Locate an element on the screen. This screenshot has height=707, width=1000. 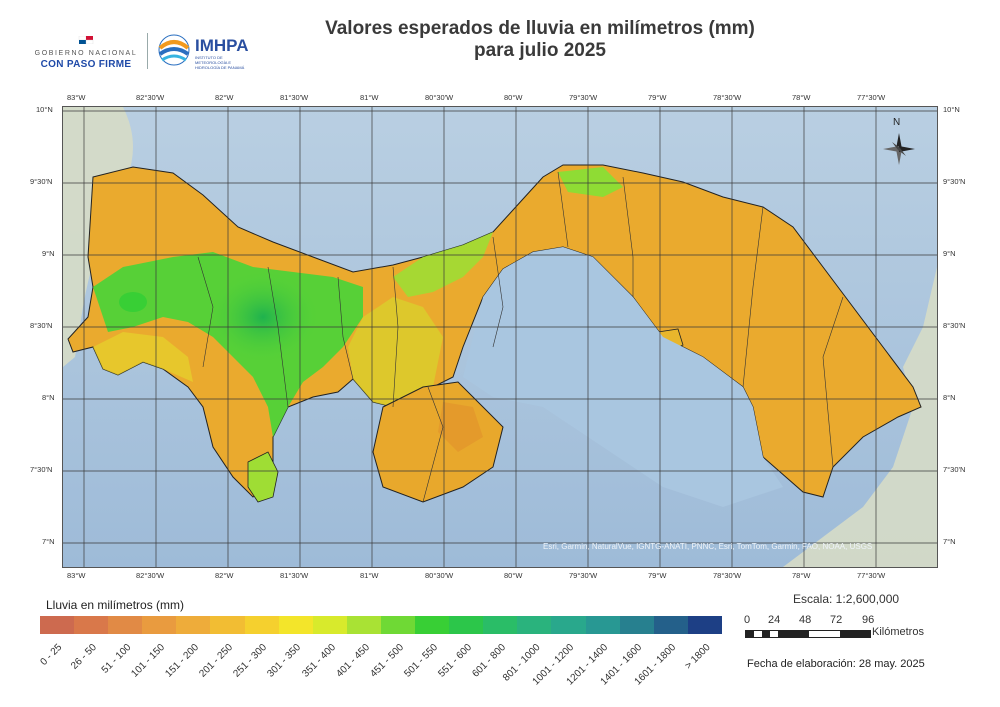
lat-label-right: 8°30'N is located at coordinates (954, 325).